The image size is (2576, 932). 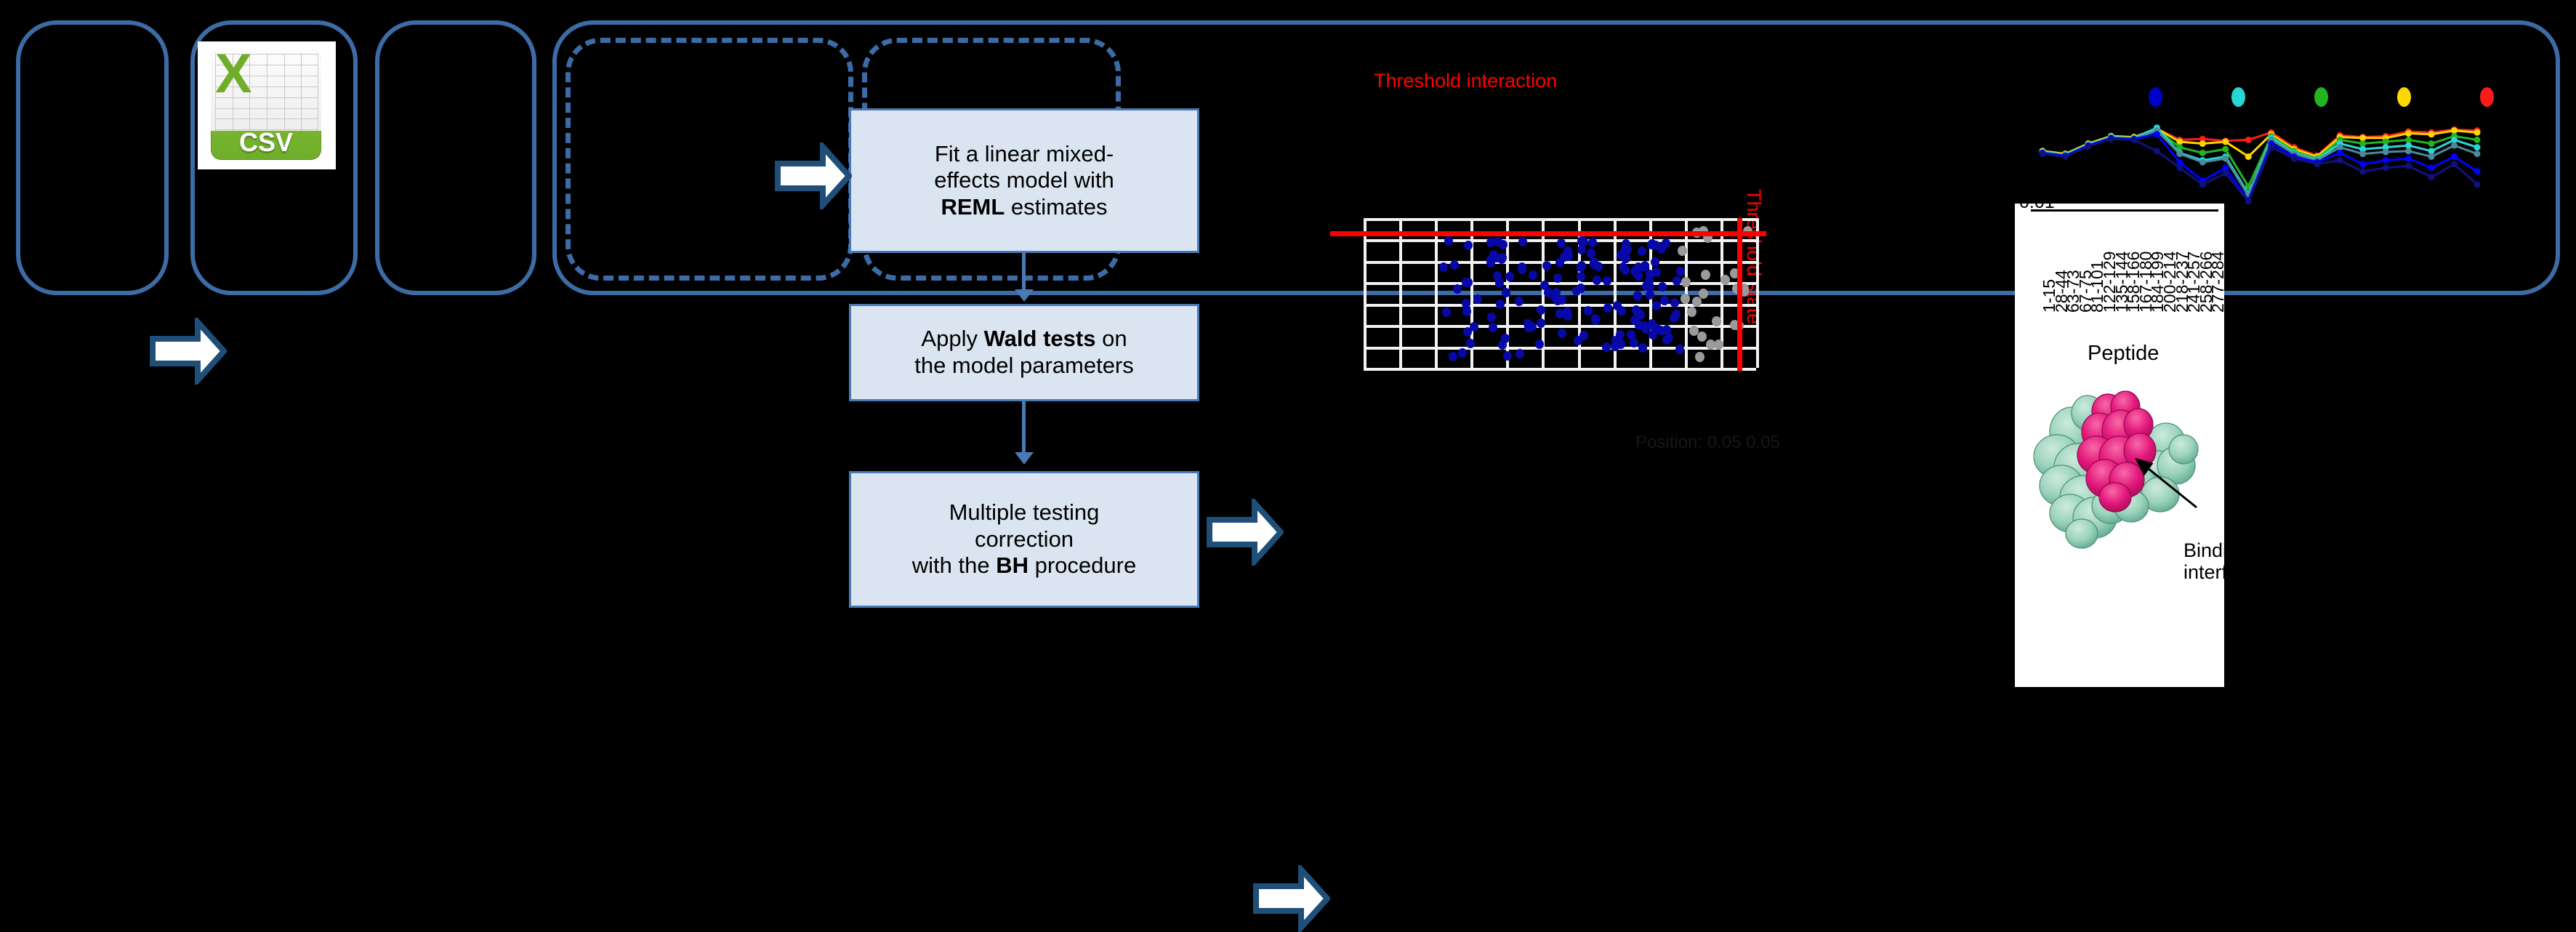 I want to click on connector-reml-wald-head, so click(x=1024, y=295).